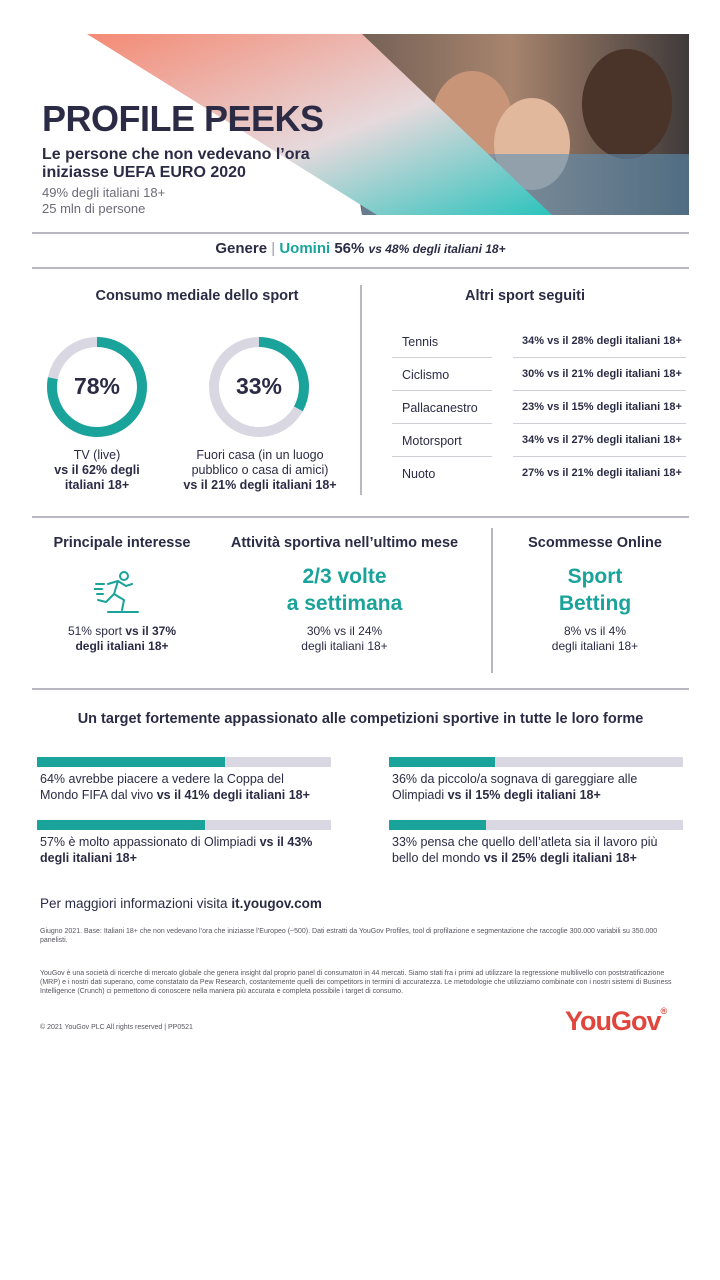 Image resolution: width=720 pixels, height=1280 pixels. I want to click on activity-big-line: 2/3 volte, so click(344, 576).